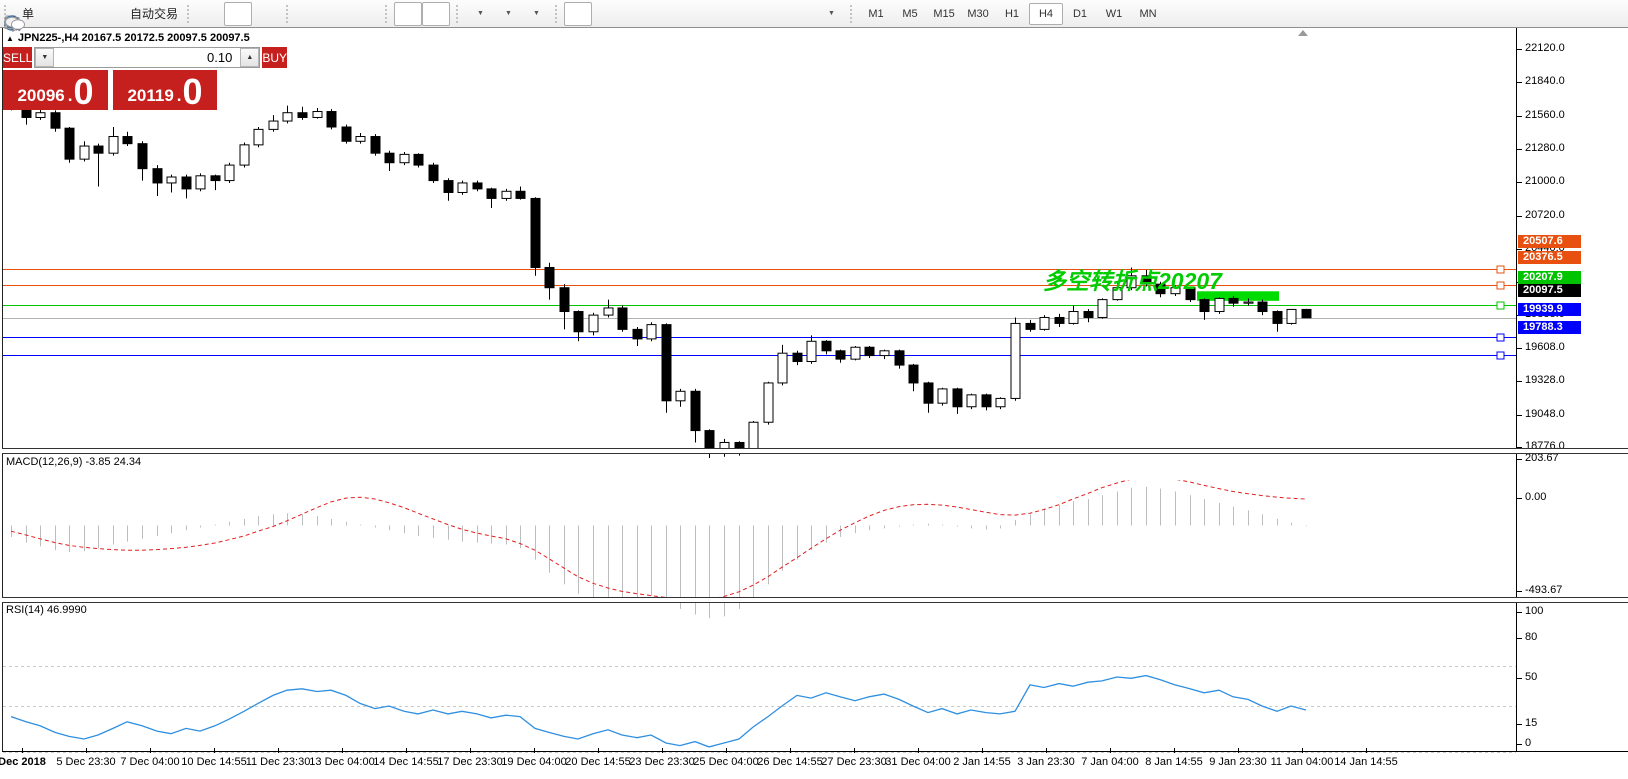  I want to click on new-order-button: 单, so click(27, 14).